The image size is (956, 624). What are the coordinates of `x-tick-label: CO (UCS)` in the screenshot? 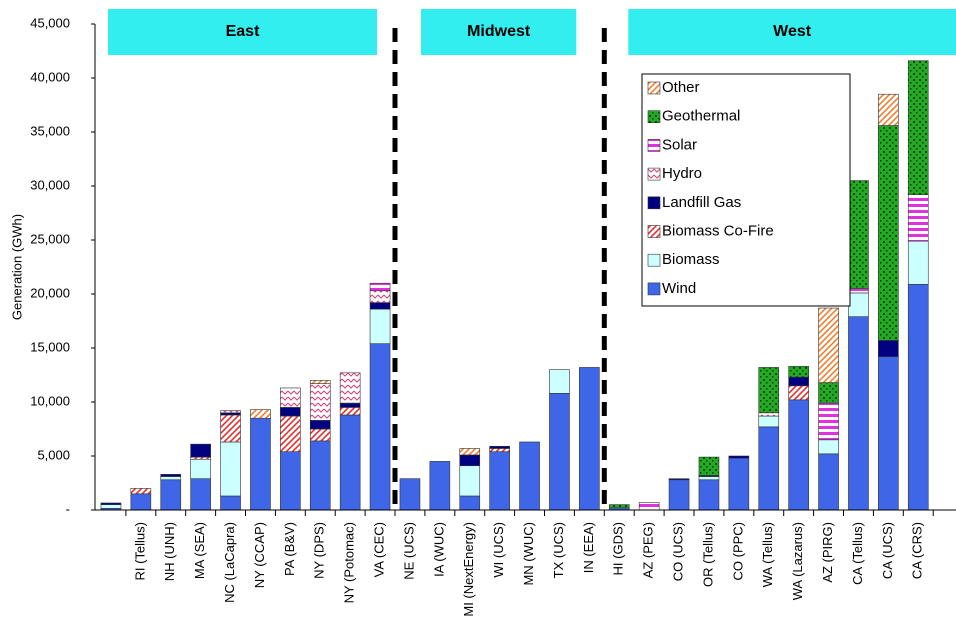 It's located at (677, 551).